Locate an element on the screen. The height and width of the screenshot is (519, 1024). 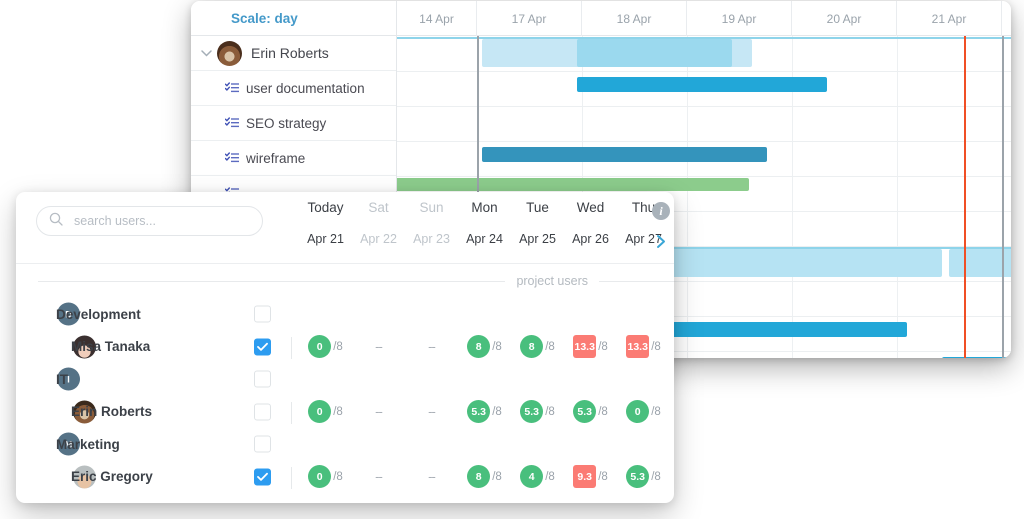
timeline-grid-marker is located at coordinates (1003, 197).